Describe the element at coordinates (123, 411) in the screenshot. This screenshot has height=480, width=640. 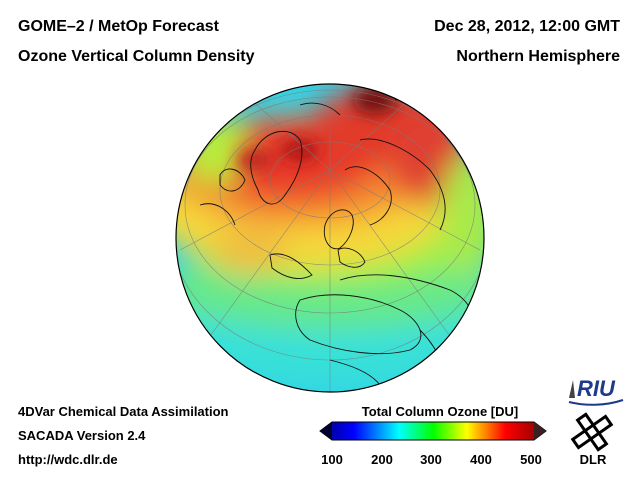
I see `footer-method: 4DVar Chemical Data Assimilation` at that location.